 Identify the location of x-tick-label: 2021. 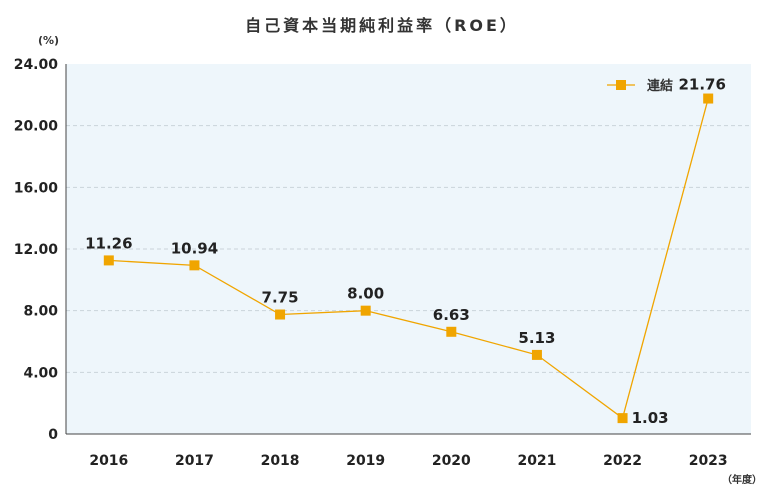
(536, 461).